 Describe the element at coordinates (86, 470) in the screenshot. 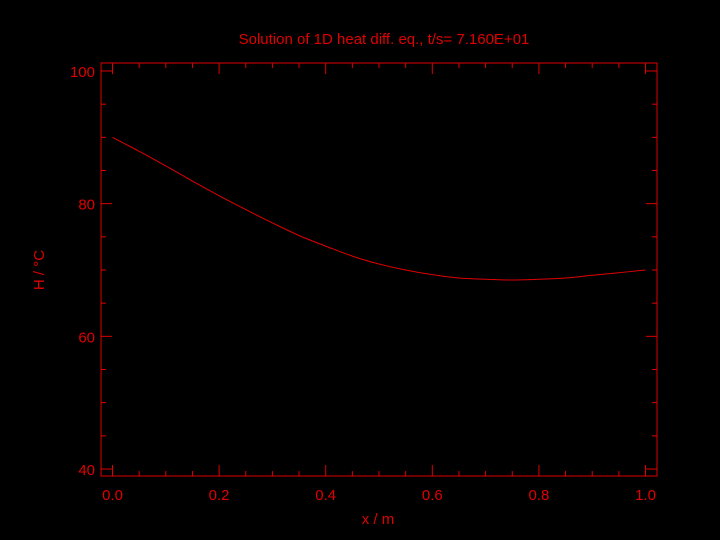

I see `y-tick-label: 40` at that location.